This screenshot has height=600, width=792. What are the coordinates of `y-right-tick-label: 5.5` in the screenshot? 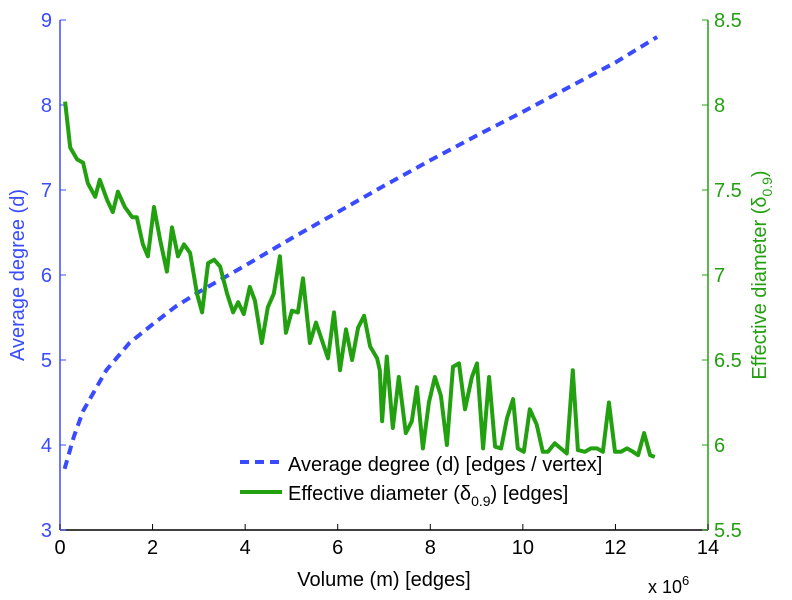 It's located at (728, 531).